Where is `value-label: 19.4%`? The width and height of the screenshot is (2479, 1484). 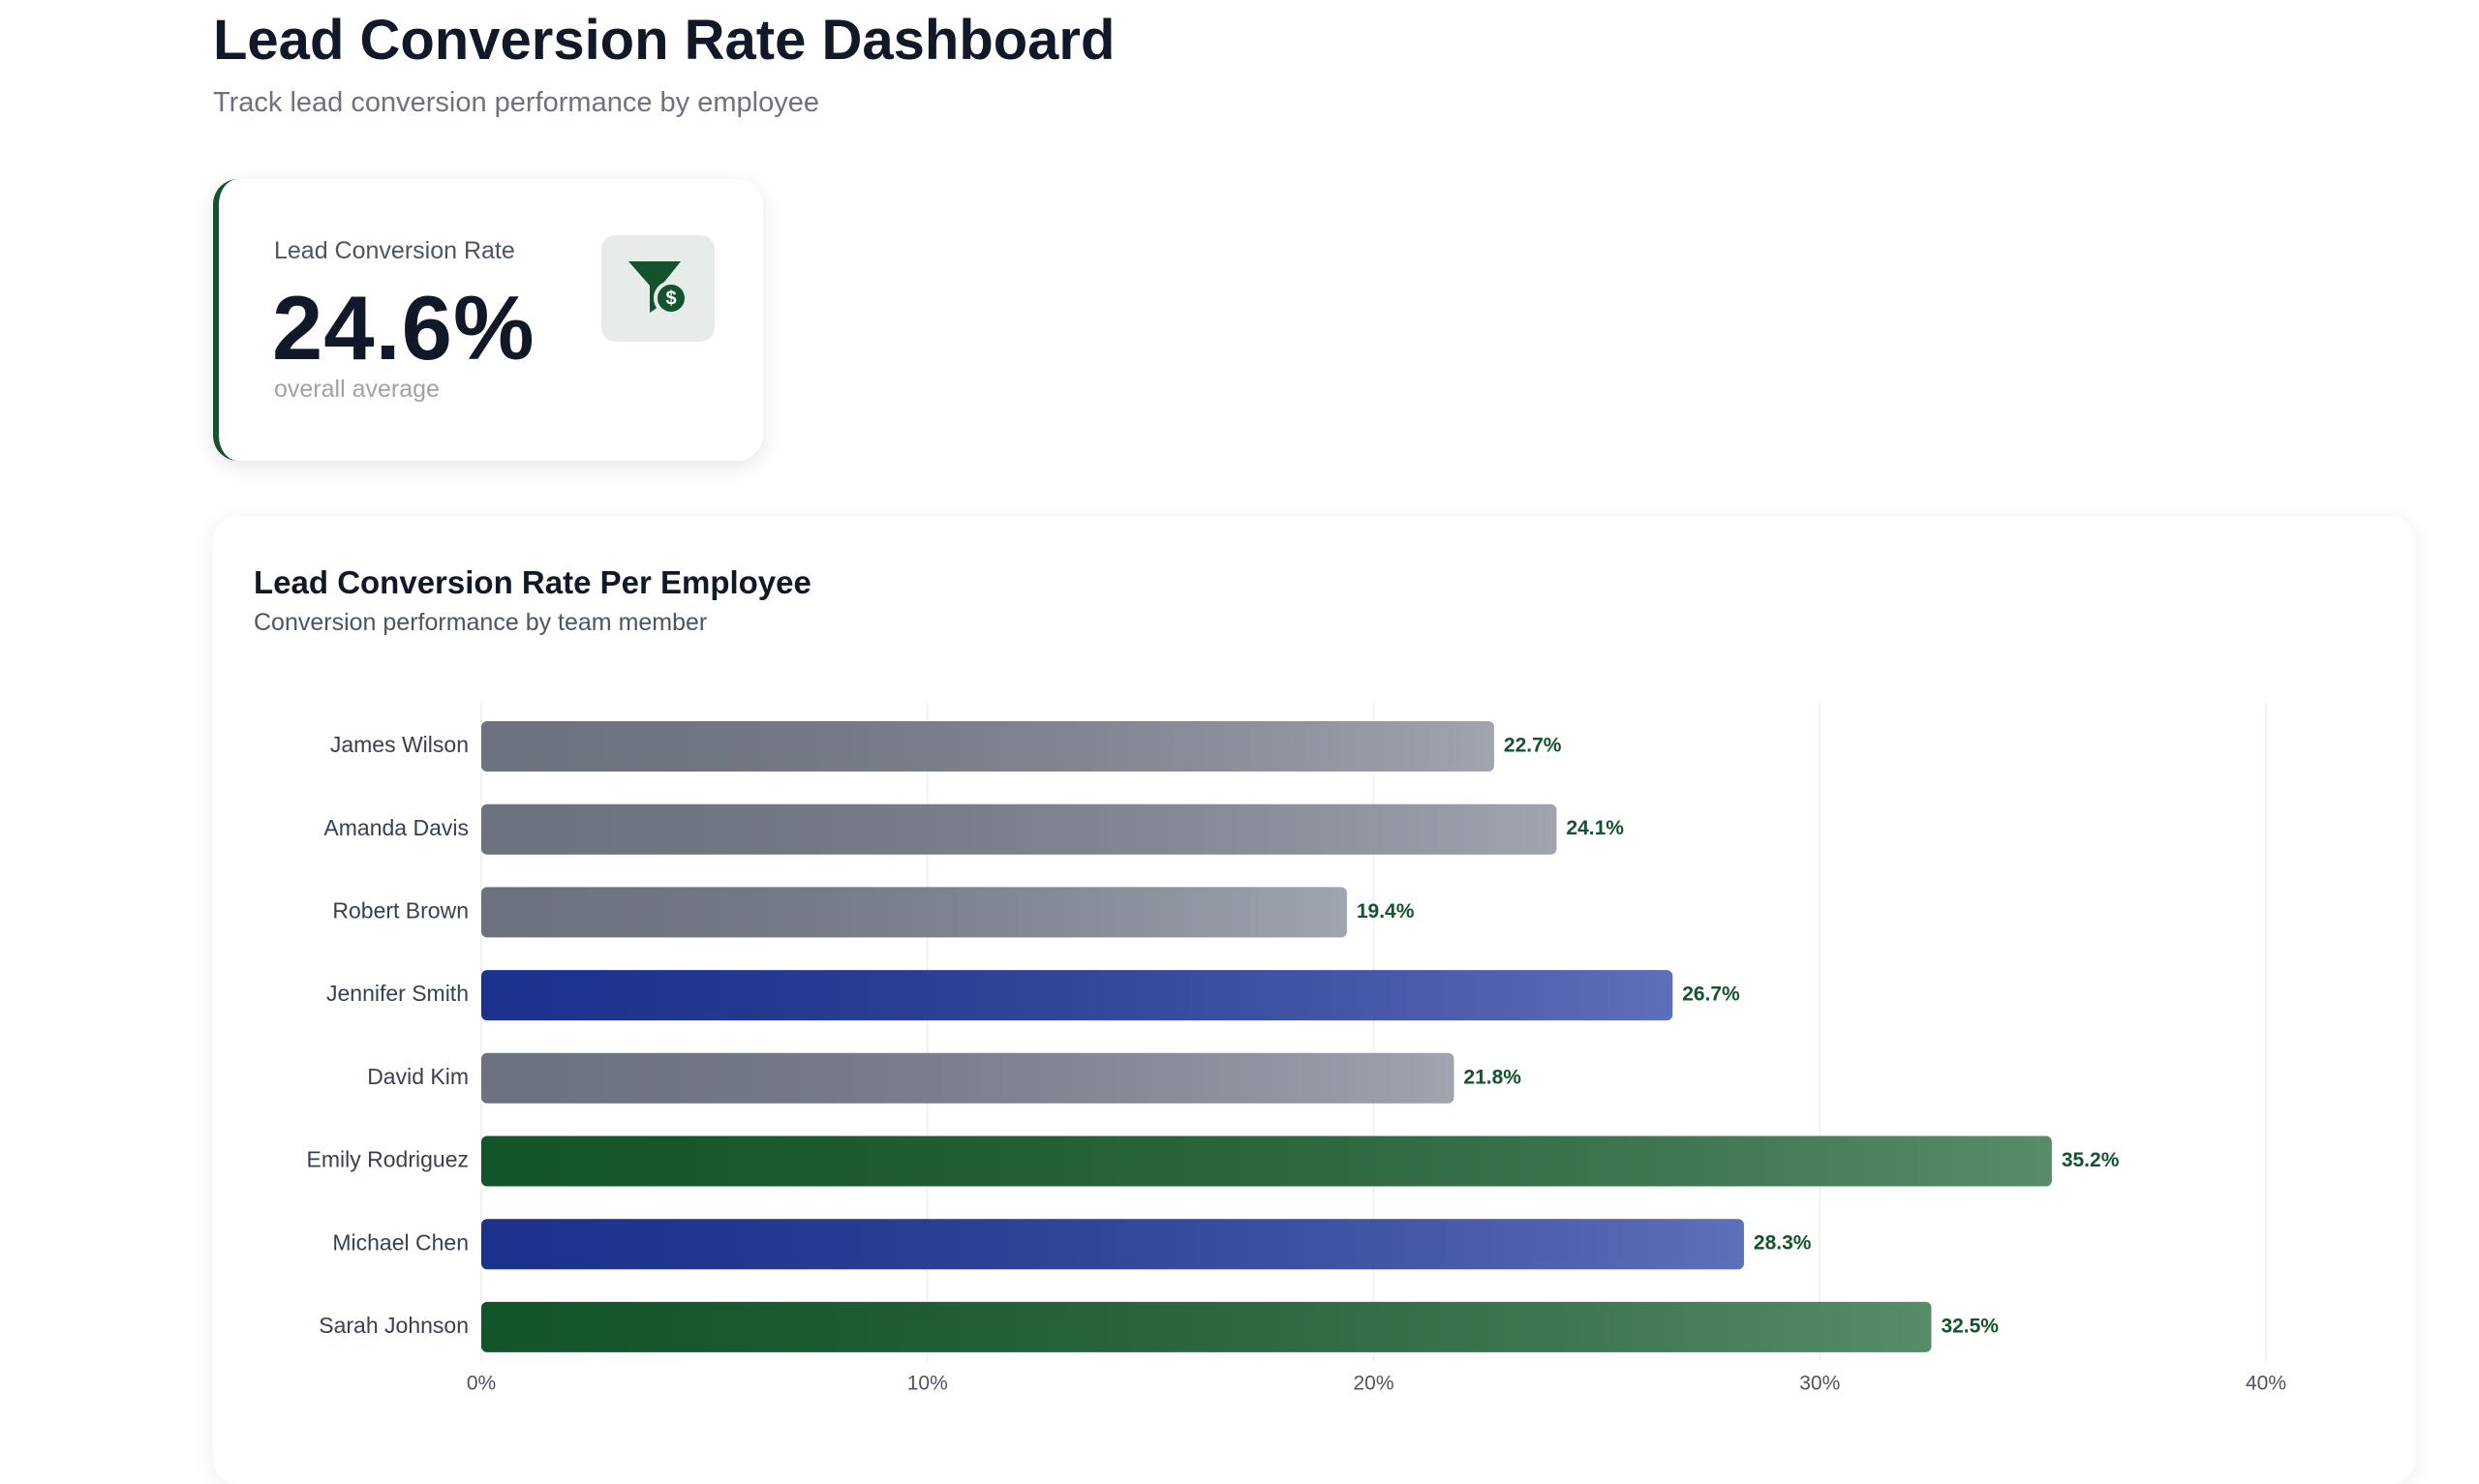 value-label: 19.4% is located at coordinates (1386, 911).